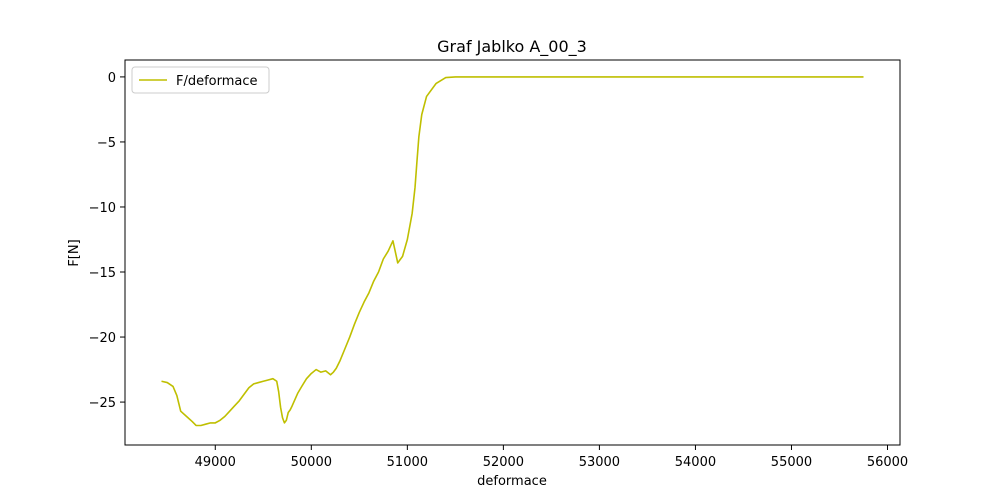 The image size is (1000, 500). What do you see at coordinates (887, 462) in the screenshot?
I see `x-tick-label: 56000` at bounding box center [887, 462].